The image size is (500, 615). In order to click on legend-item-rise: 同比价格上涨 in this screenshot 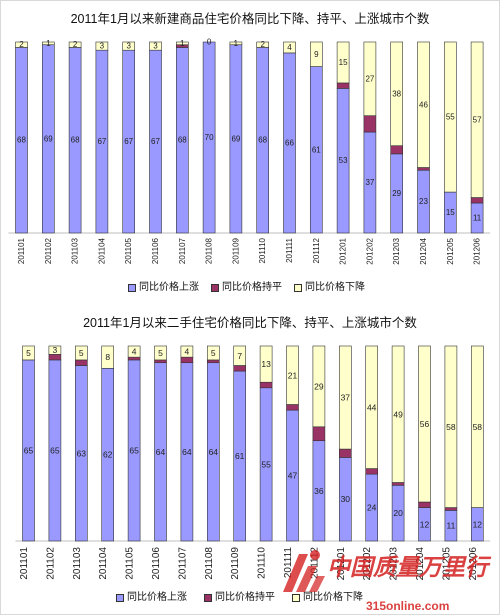, I will do `click(163, 288)`.